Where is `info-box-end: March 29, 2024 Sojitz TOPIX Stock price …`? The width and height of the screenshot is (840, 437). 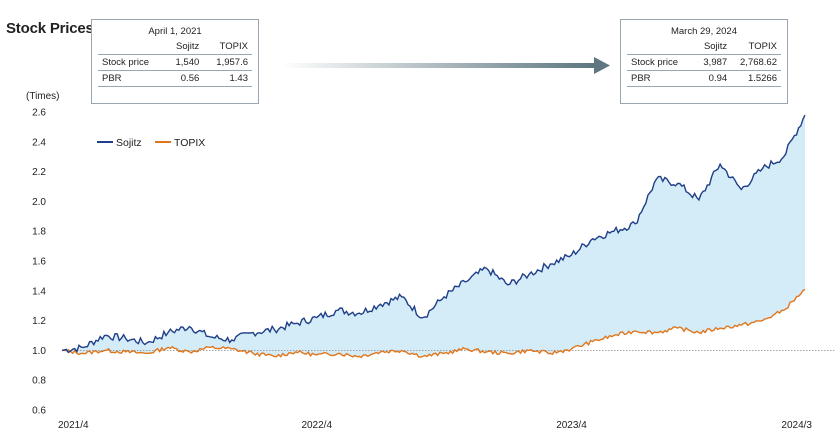
info-box-end: March 29, 2024 Sojitz TOPIX Stock price … is located at coordinates (704, 61).